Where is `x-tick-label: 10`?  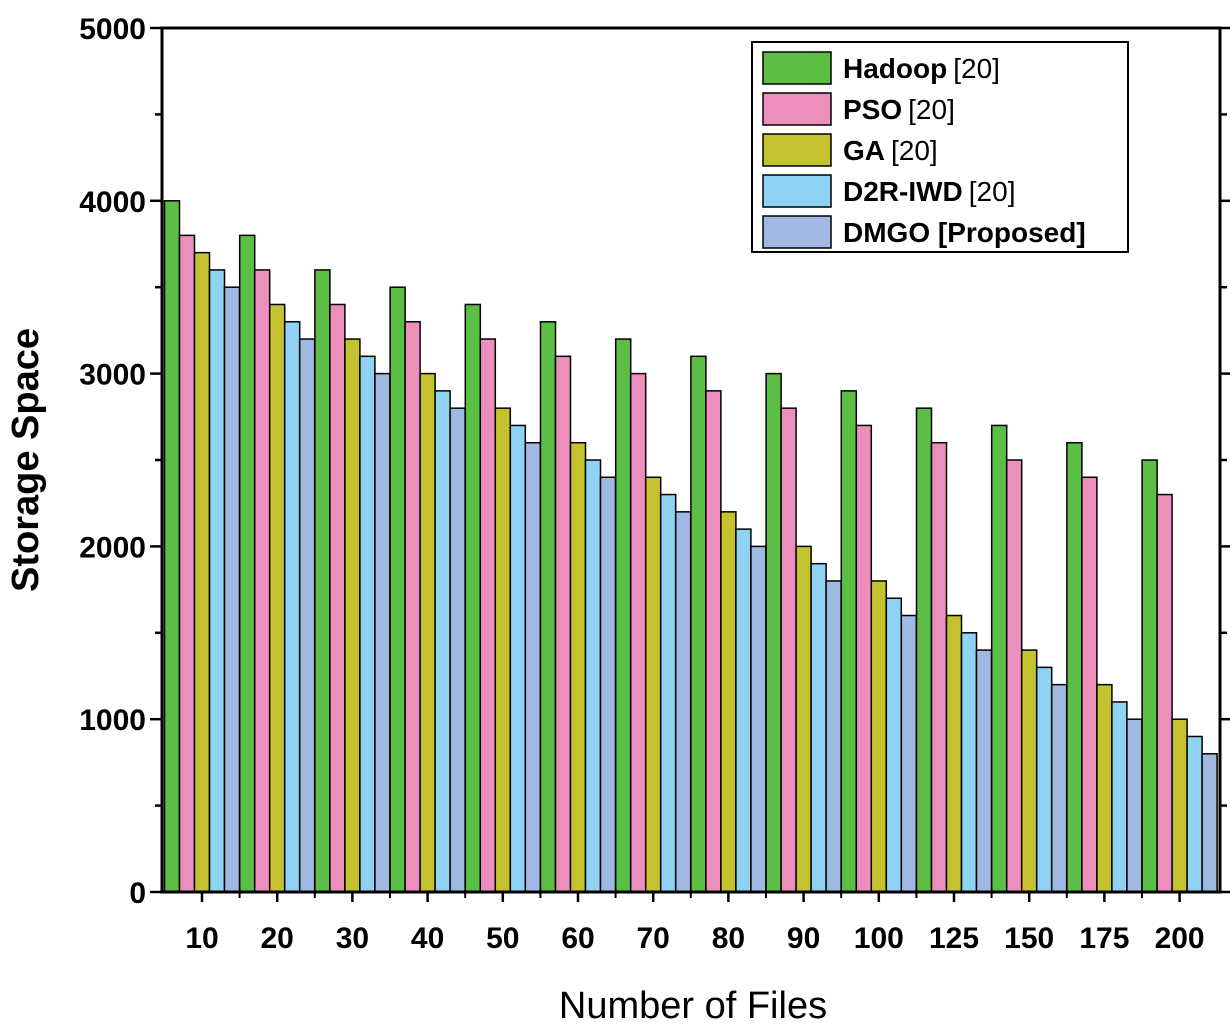 x-tick-label: 10 is located at coordinates (201, 938).